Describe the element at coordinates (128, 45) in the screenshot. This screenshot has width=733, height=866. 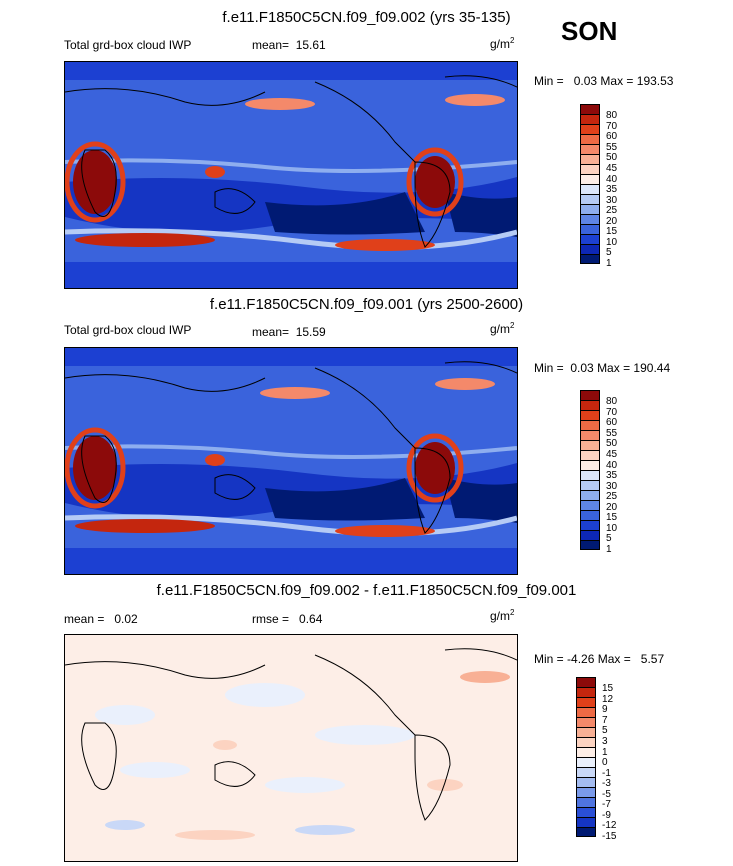
I see `panel-1-variable-label: Total grd-box cloud IWP` at that location.